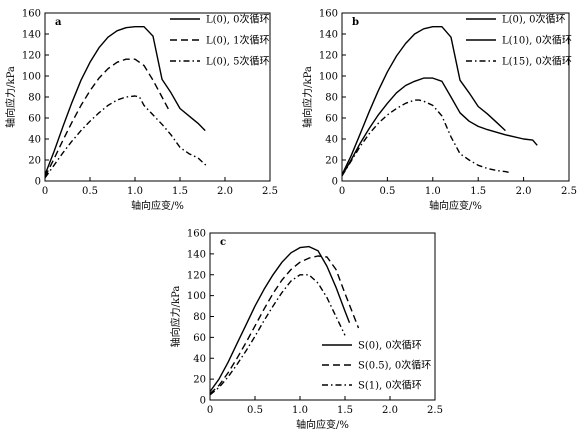 The image size is (583, 429). I want to click on legend-label: S(0), 0次循环, so click(390, 345).